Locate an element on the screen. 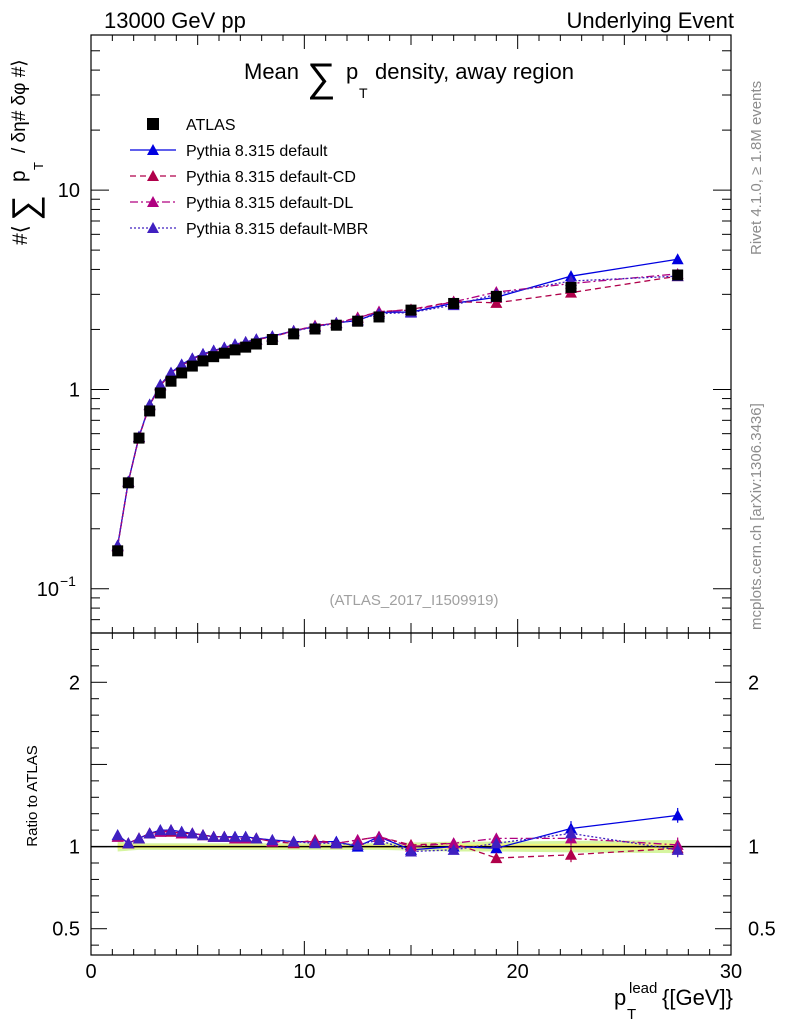 The height and width of the screenshot is (1024, 786). y-label-suffix: / δη# δφ #⟩ is located at coordinates (19, 106).